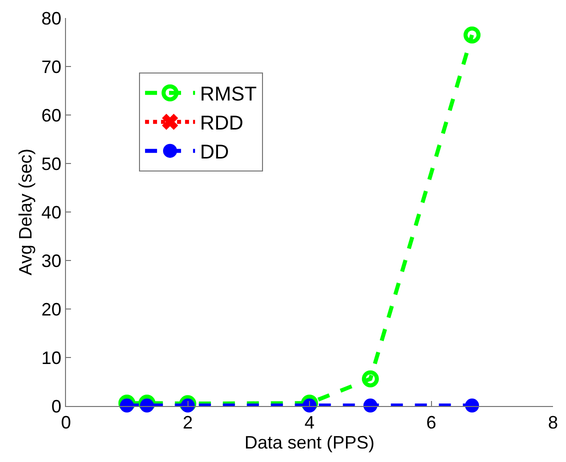 This screenshot has height=462, width=566. What do you see at coordinates (51, 115) in the screenshot?
I see `y-tick-label: 60` at bounding box center [51, 115].